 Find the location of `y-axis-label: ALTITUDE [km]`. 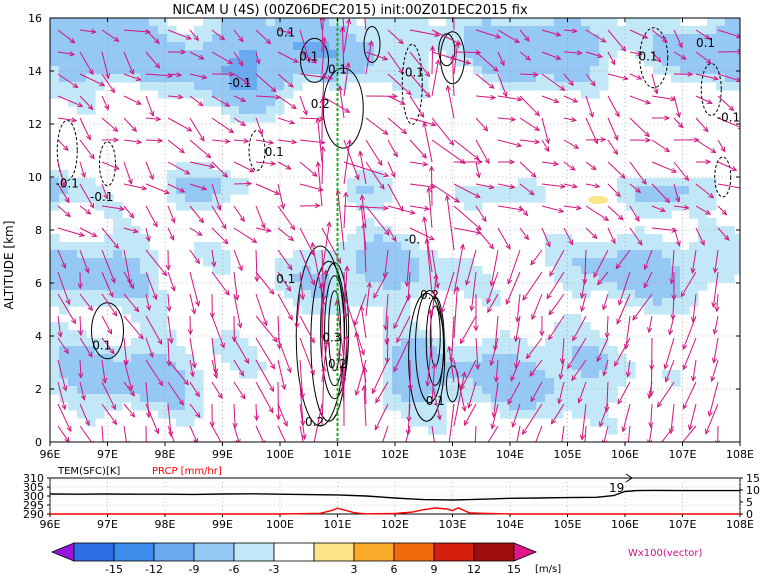

y-axis-label: ALTITUDE [km] is located at coordinates (9, 265).